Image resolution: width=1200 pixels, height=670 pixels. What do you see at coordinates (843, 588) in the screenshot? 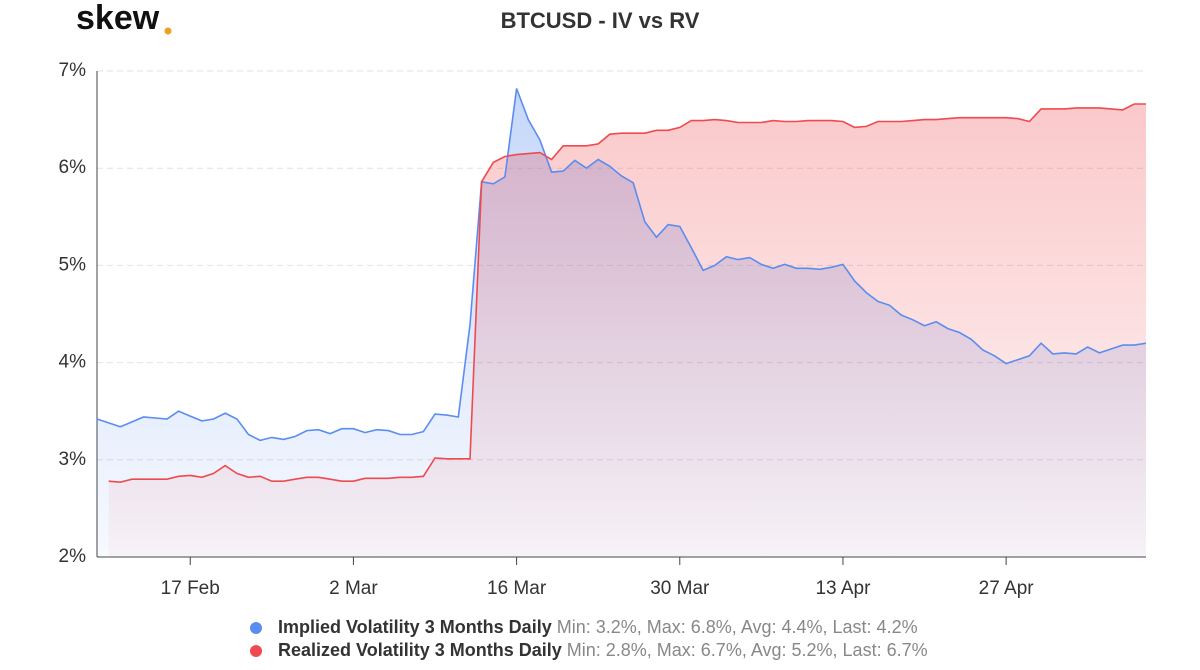
I see `x-tick-label: 13 Apr` at bounding box center [843, 588].